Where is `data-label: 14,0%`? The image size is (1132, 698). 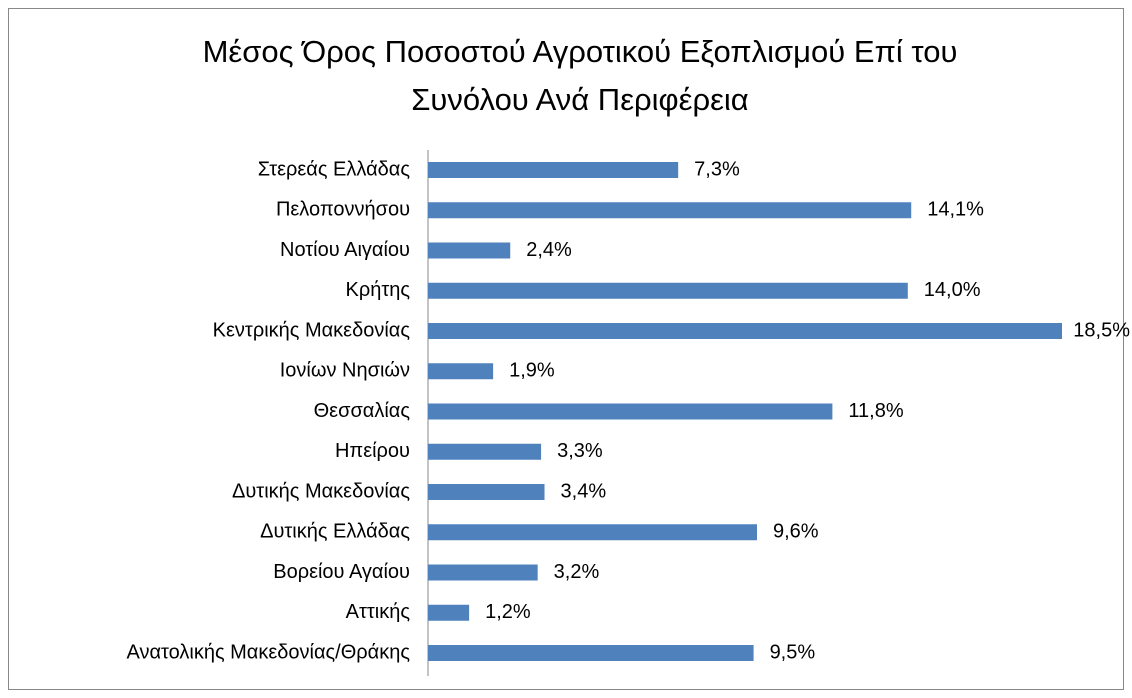
data-label: 14,0% is located at coordinates (952, 290).